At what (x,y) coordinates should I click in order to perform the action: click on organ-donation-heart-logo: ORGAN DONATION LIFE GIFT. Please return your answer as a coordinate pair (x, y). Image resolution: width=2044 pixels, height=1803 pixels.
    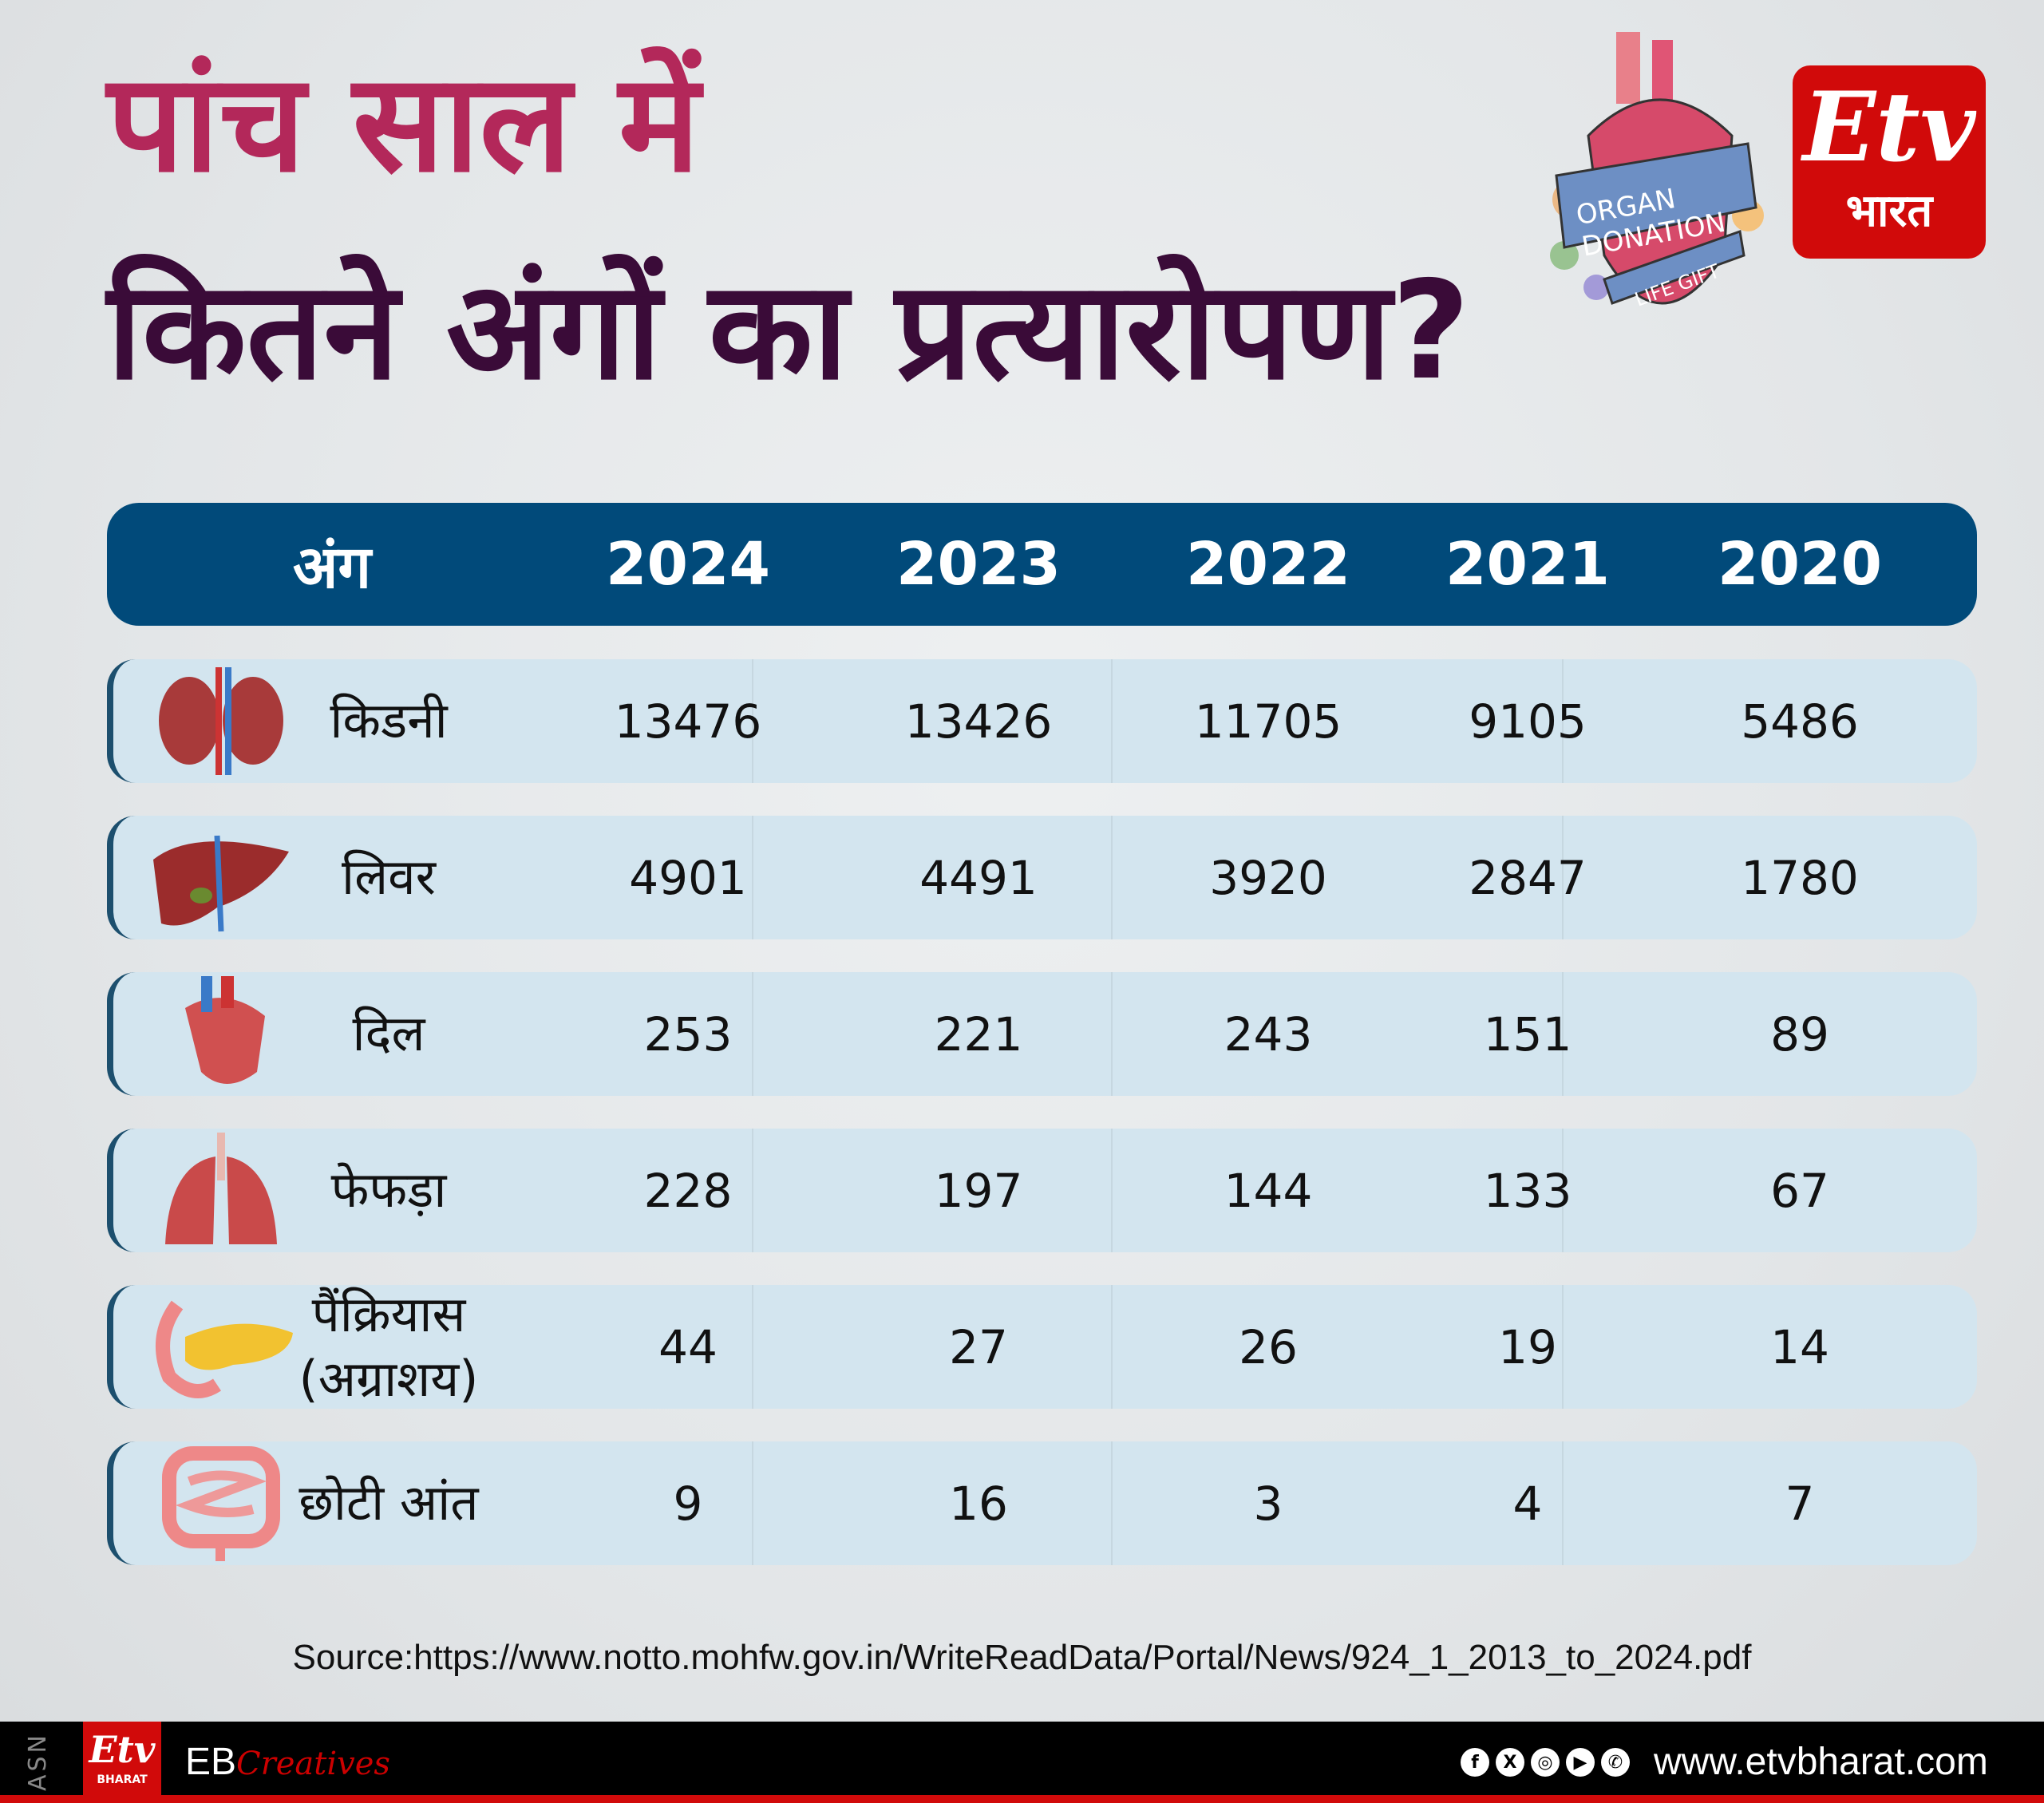
    Looking at the image, I should click on (1657, 171).